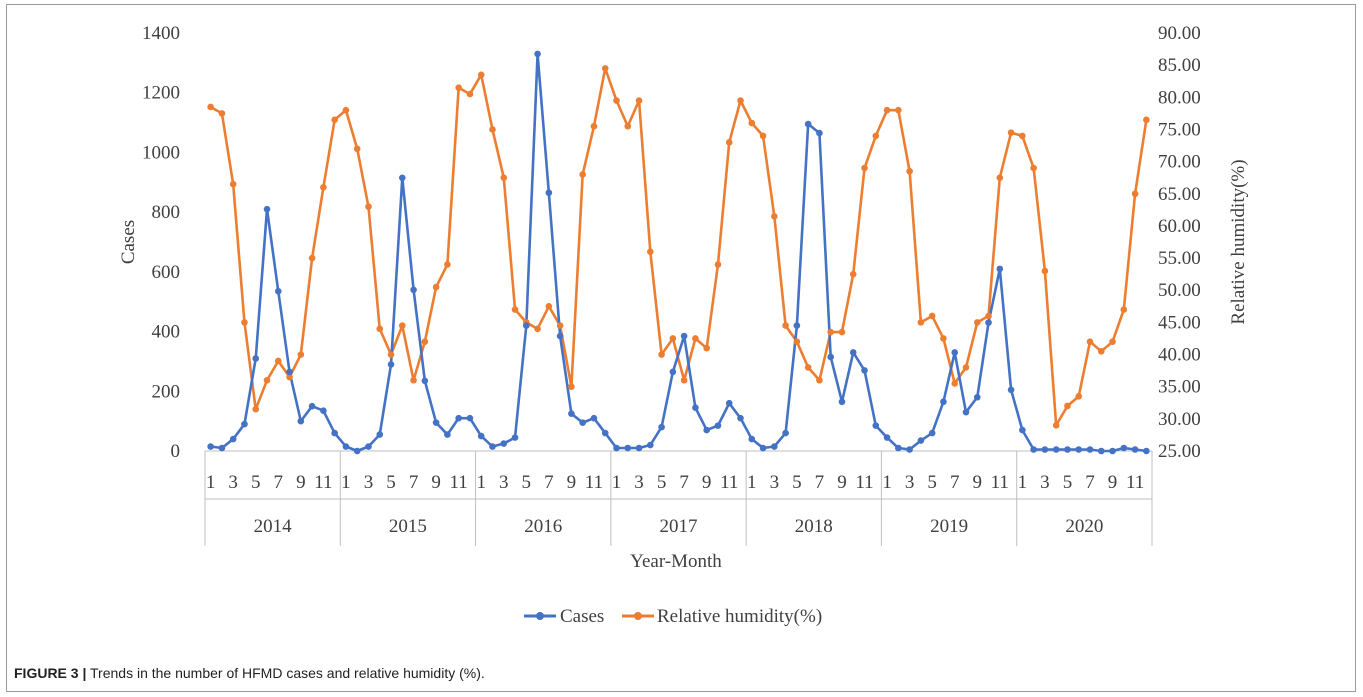 The height and width of the screenshot is (697, 1363). Describe the element at coordinates (1179, 355) in the screenshot. I see `y-right-tick-label: 40.00` at that location.